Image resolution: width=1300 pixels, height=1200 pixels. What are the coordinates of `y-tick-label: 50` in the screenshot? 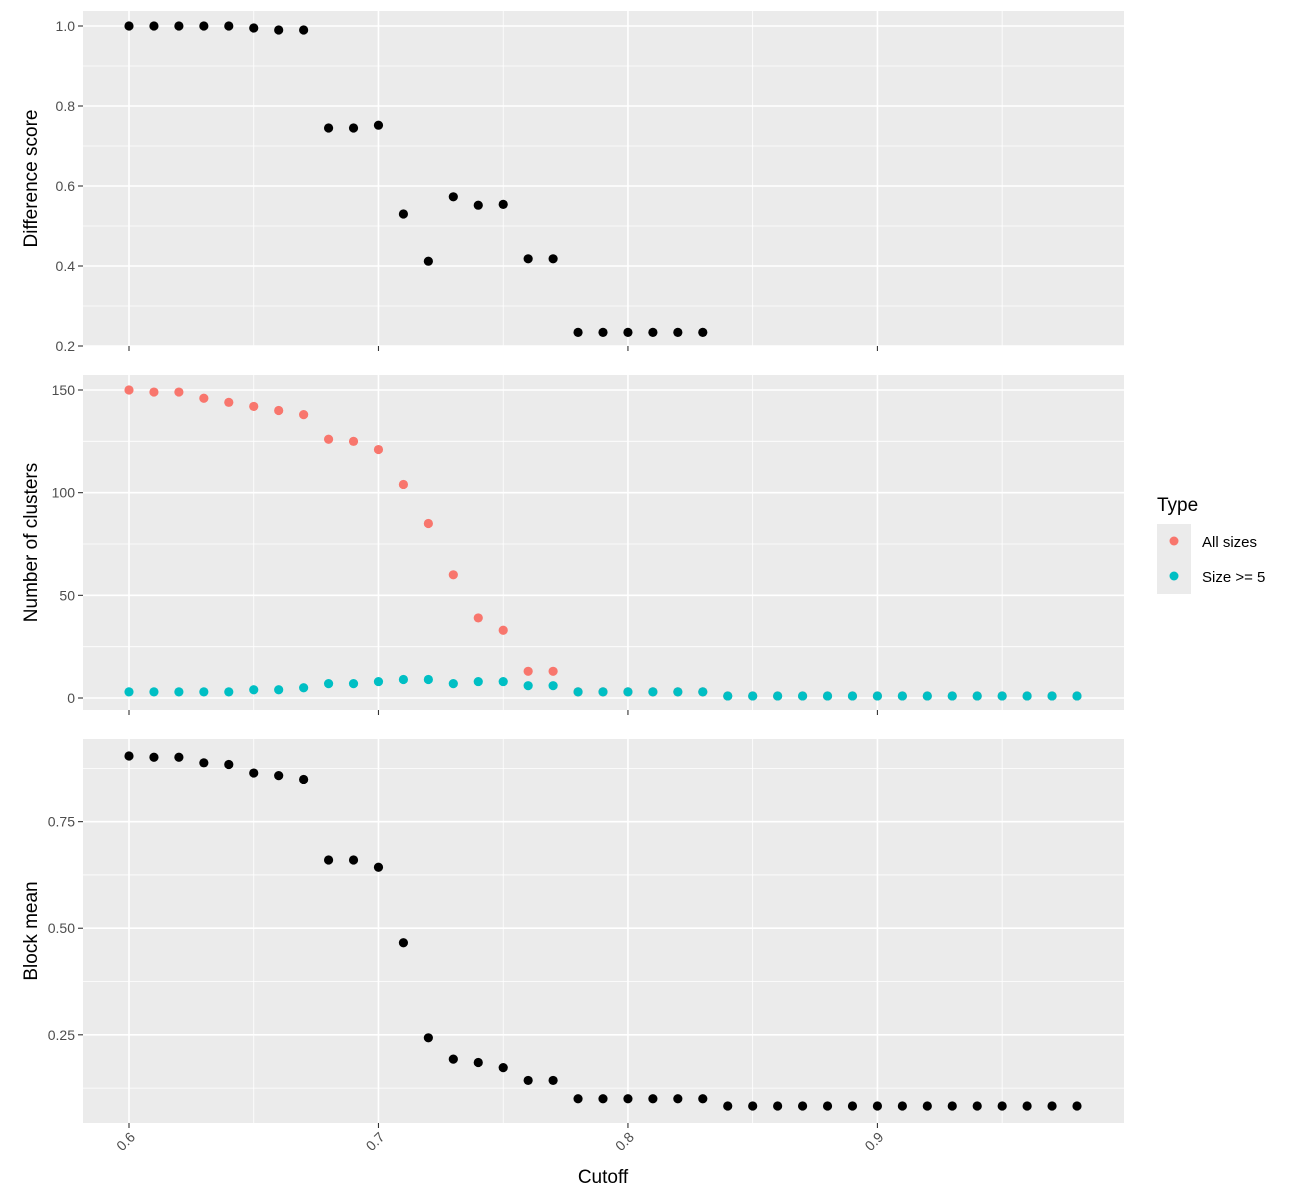 It's located at (67, 595).